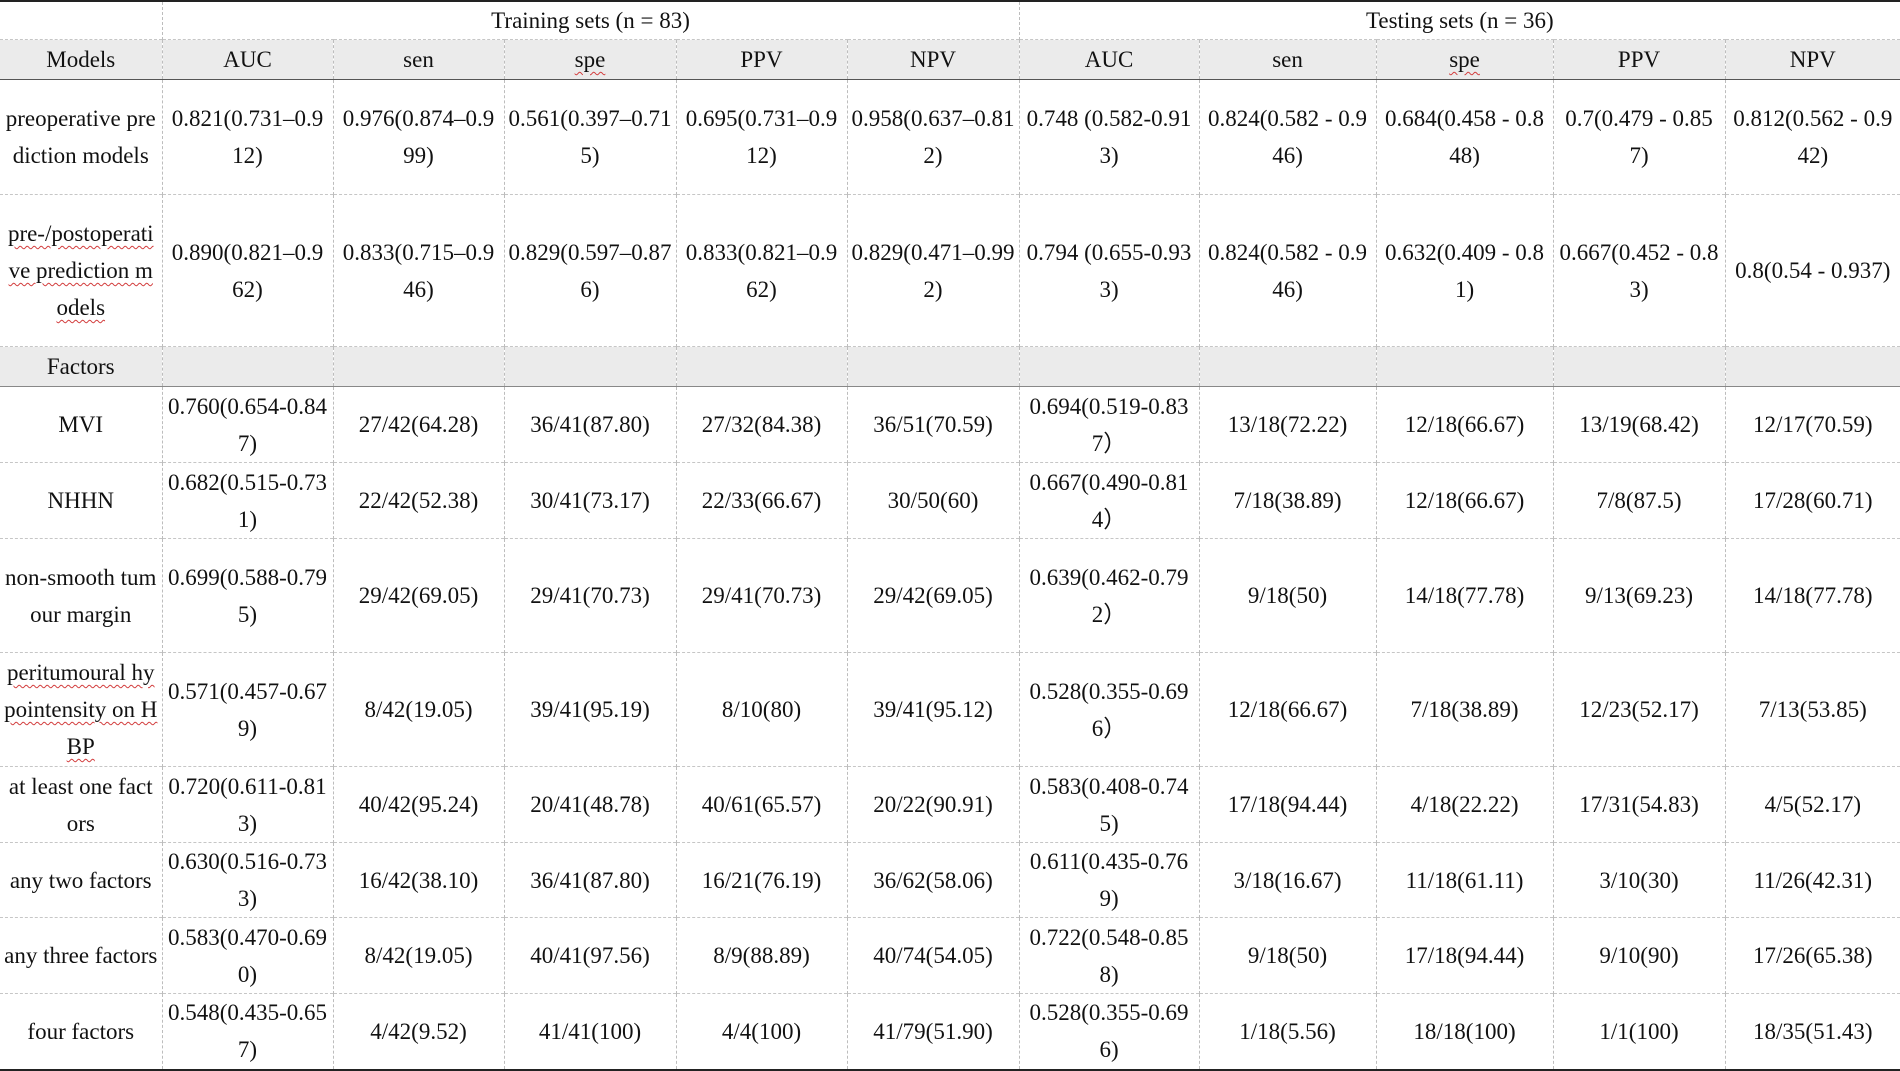 The image size is (1900, 1071). I want to click on table-cell: 1/18(5.56), so click(1287, 1032).